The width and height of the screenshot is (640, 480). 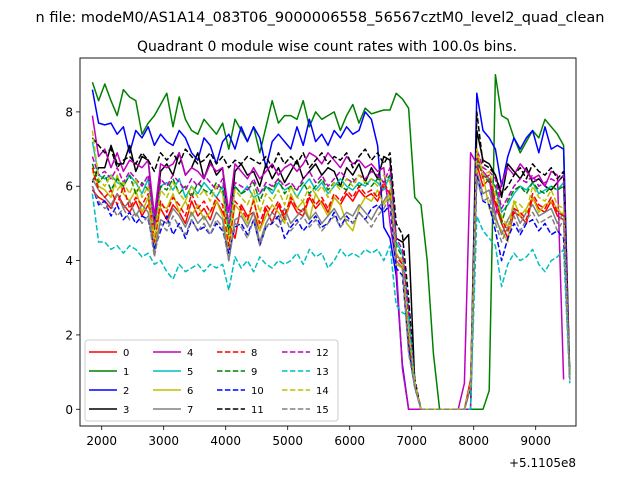 I want to click on legend-label: 8, so click(x=254, y=353).